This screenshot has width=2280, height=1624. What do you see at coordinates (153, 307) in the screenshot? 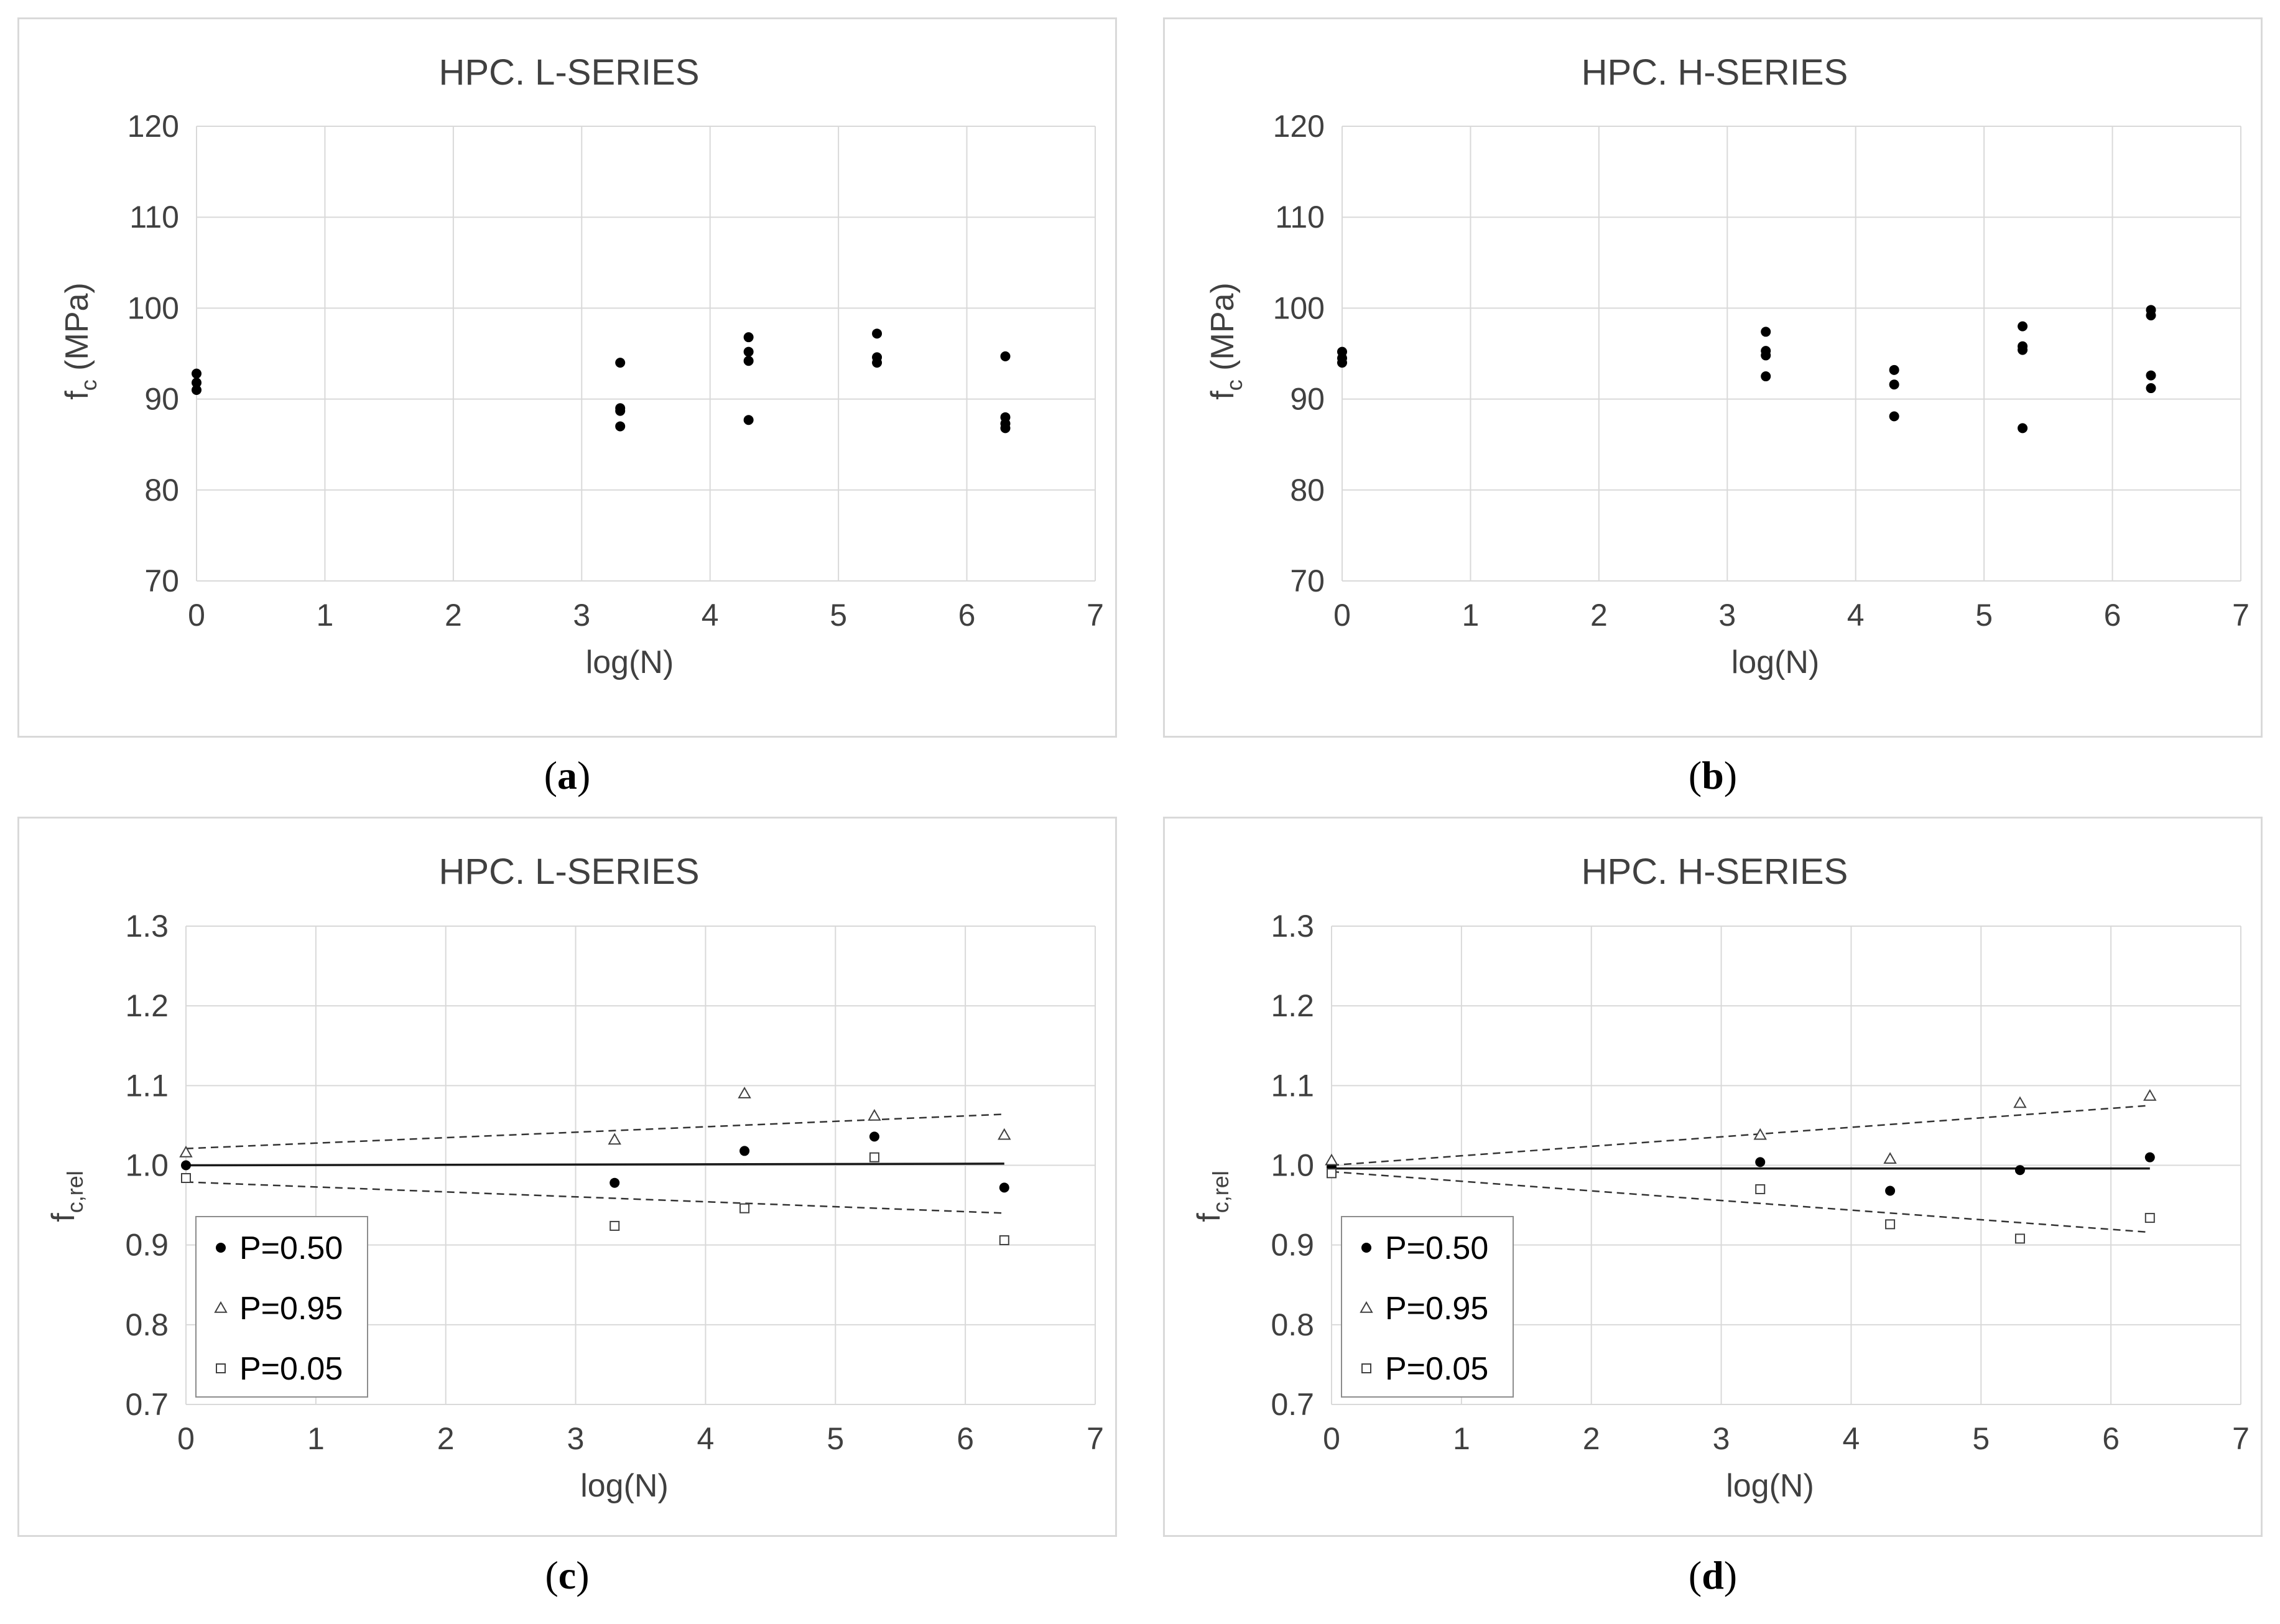
I see `y-tick-label: 100` at bounding box center [153, 307].